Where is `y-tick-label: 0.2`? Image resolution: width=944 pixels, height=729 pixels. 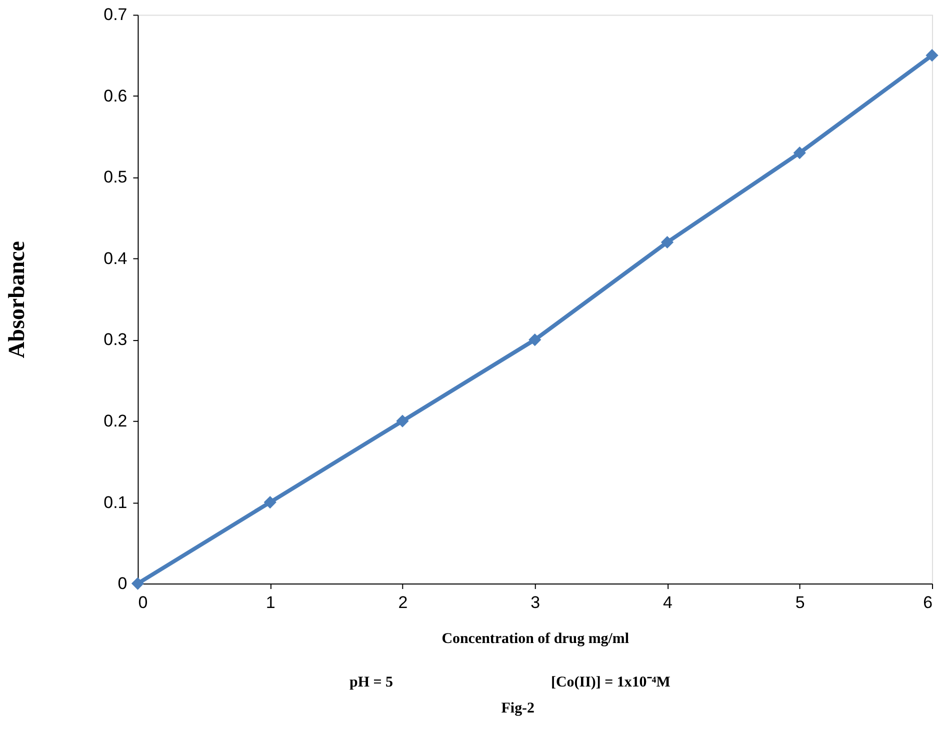 y-tick-label: 0.2 is located at coordinates (116, 421).